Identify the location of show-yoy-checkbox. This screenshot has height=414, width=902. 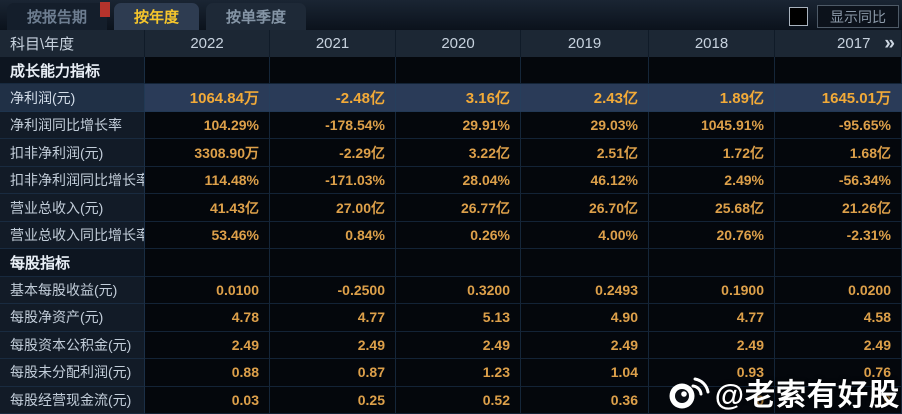
(798, 16).